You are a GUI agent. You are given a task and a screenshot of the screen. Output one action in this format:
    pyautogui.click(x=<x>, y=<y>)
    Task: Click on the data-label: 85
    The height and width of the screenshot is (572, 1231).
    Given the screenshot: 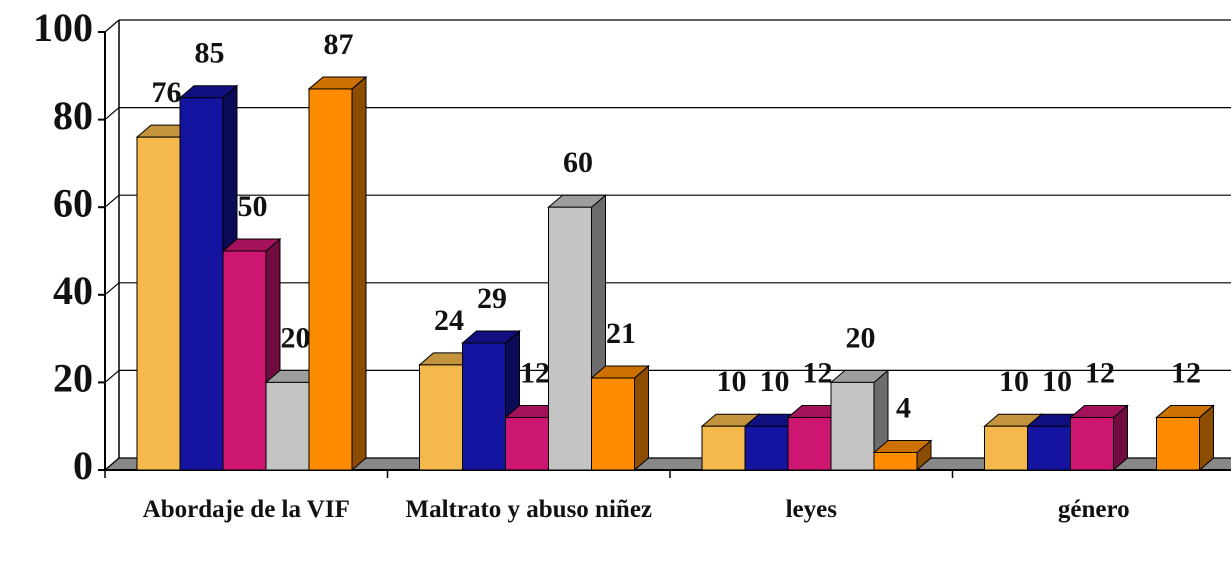 What is the action you would take?
    pyautogui.click(x=210, y=53)
    